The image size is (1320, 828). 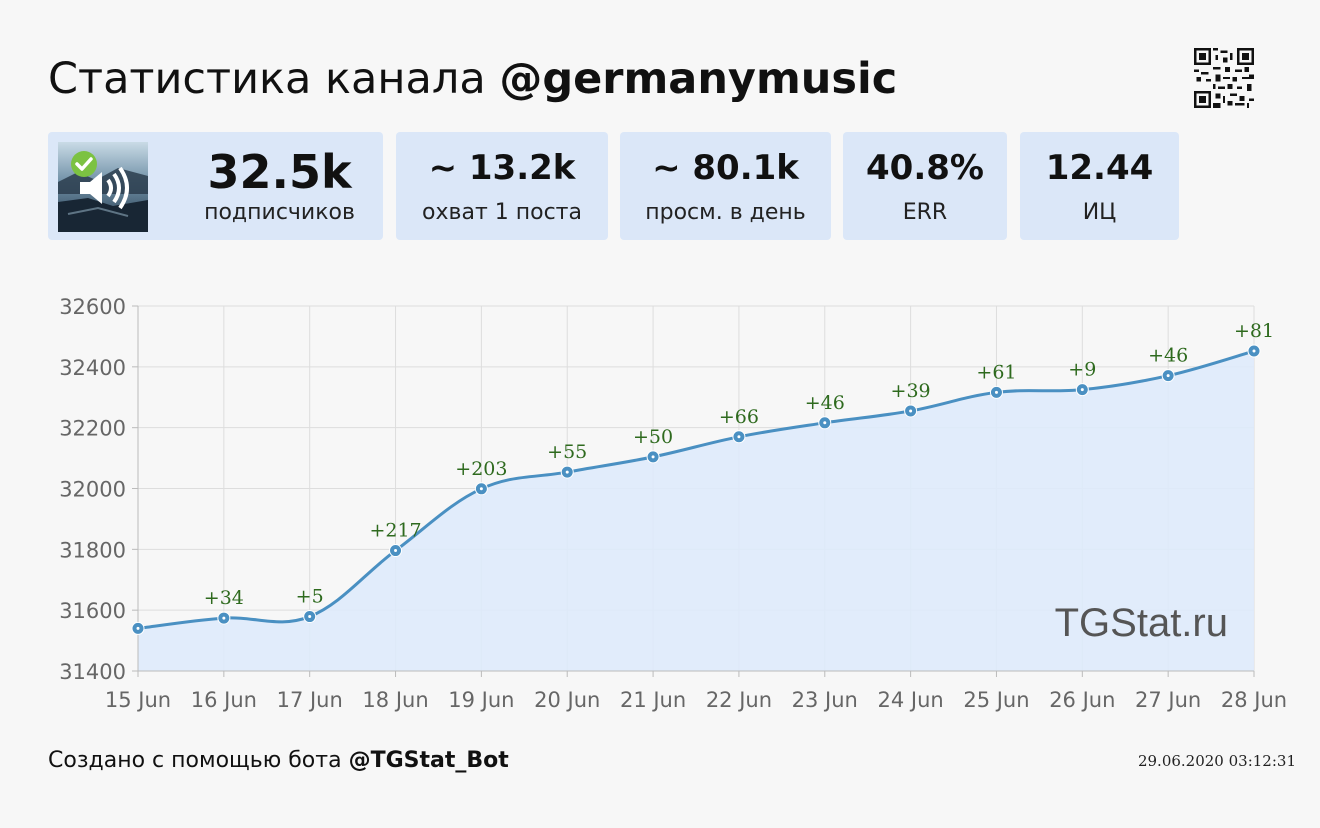 What do you see at coordinates (92, 672) in the screenshot?
I see `y-tick-label: 31400` at bounding box center [92, 672].